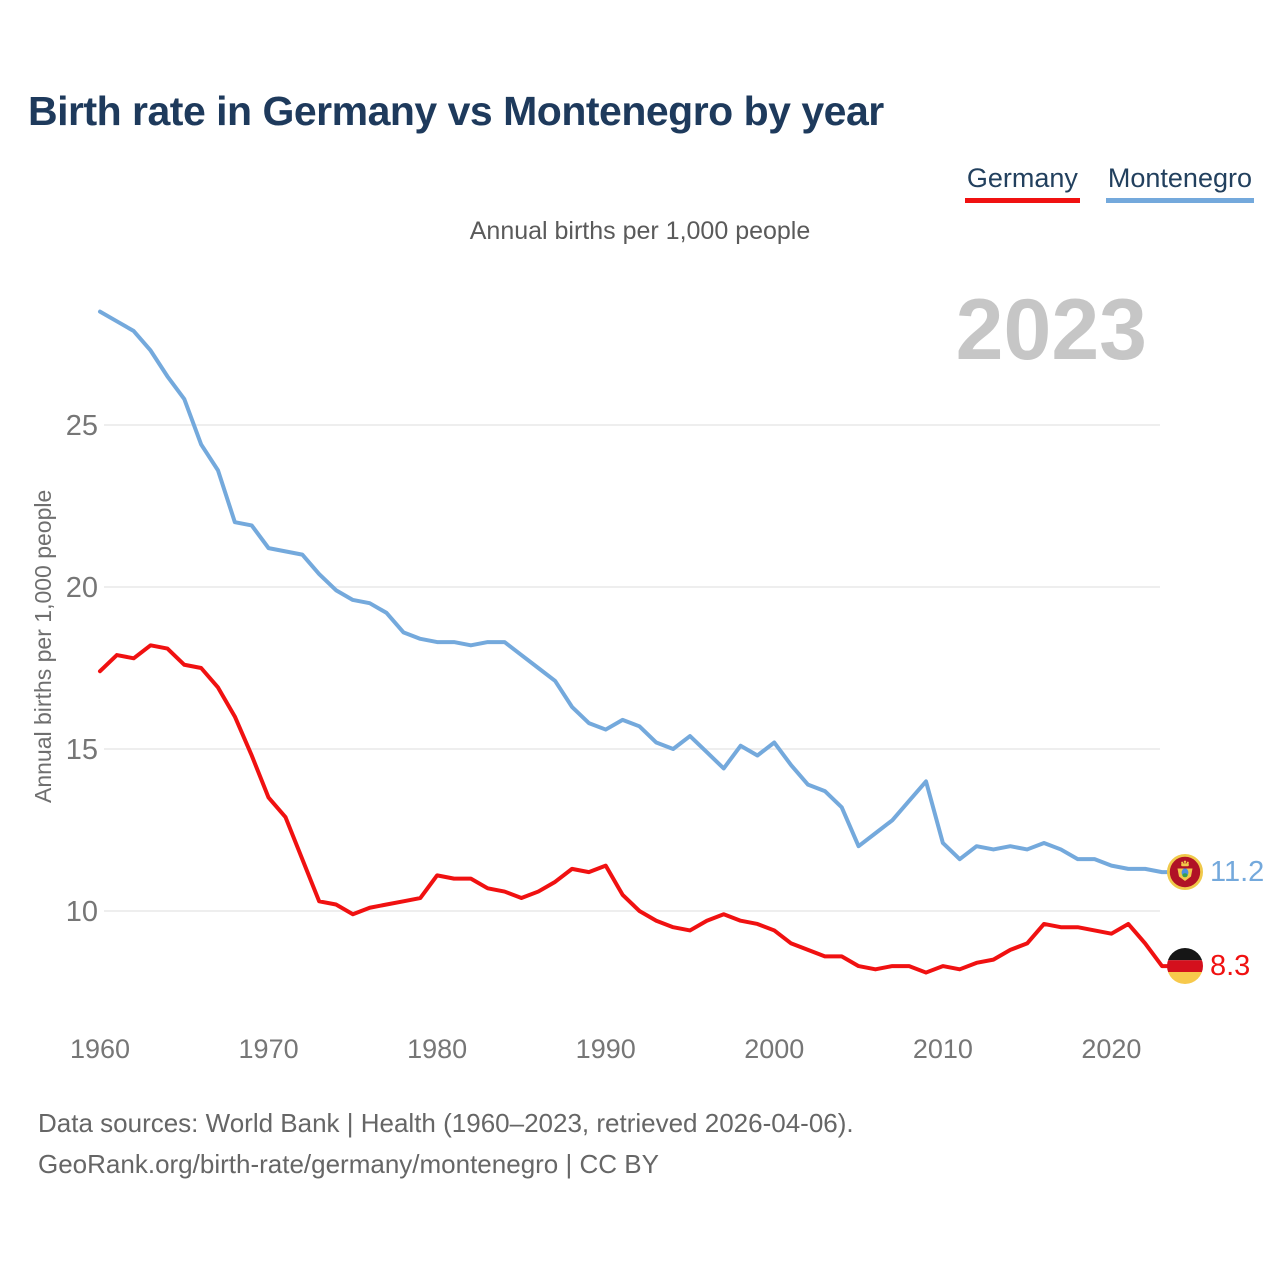 The image size is (1280, 1280). I want to click on x-tick-label: 1990, so click(606, 1049).